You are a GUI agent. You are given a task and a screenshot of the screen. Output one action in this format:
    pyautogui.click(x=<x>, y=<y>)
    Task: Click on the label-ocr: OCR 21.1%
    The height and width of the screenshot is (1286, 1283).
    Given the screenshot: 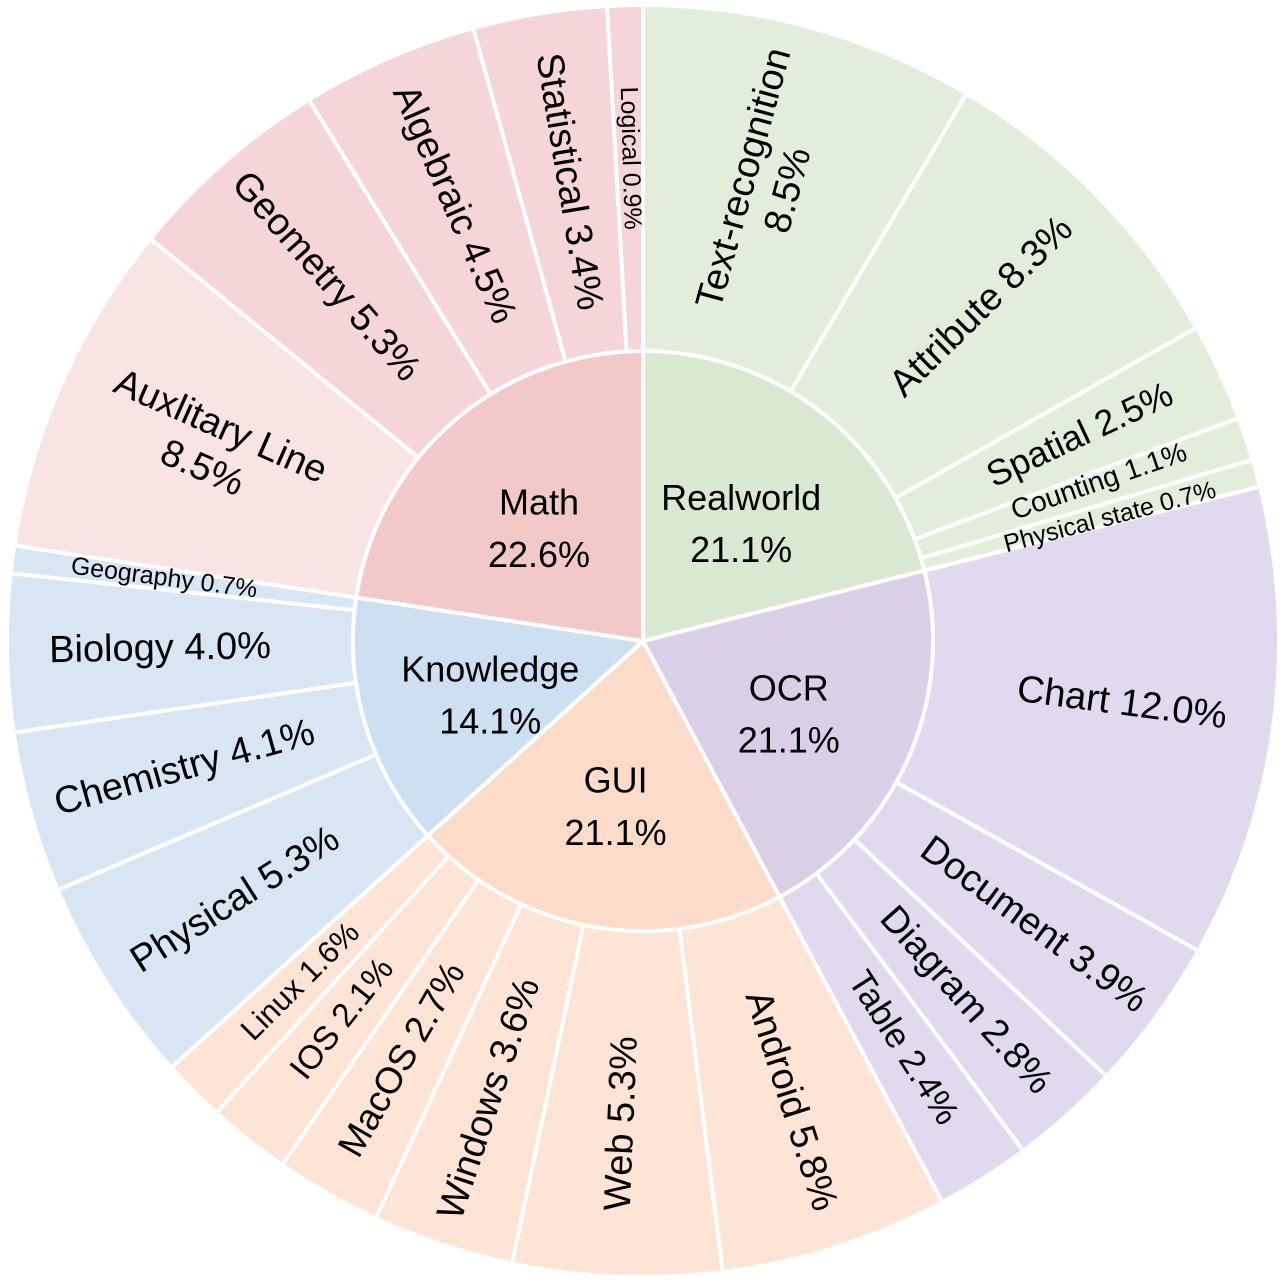 What is the action you would take?
    pyautogui.click(x=789, y=713)
    